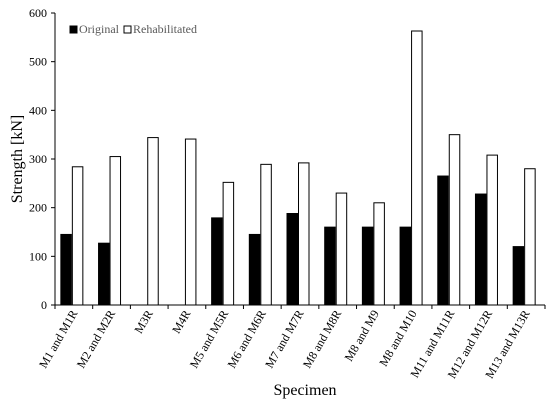 The width and height of the screenshot is (550, 406). Describe the element at coordinates (181, 322) in the screenshot. I see `x-tick-label: M4R` at that location.